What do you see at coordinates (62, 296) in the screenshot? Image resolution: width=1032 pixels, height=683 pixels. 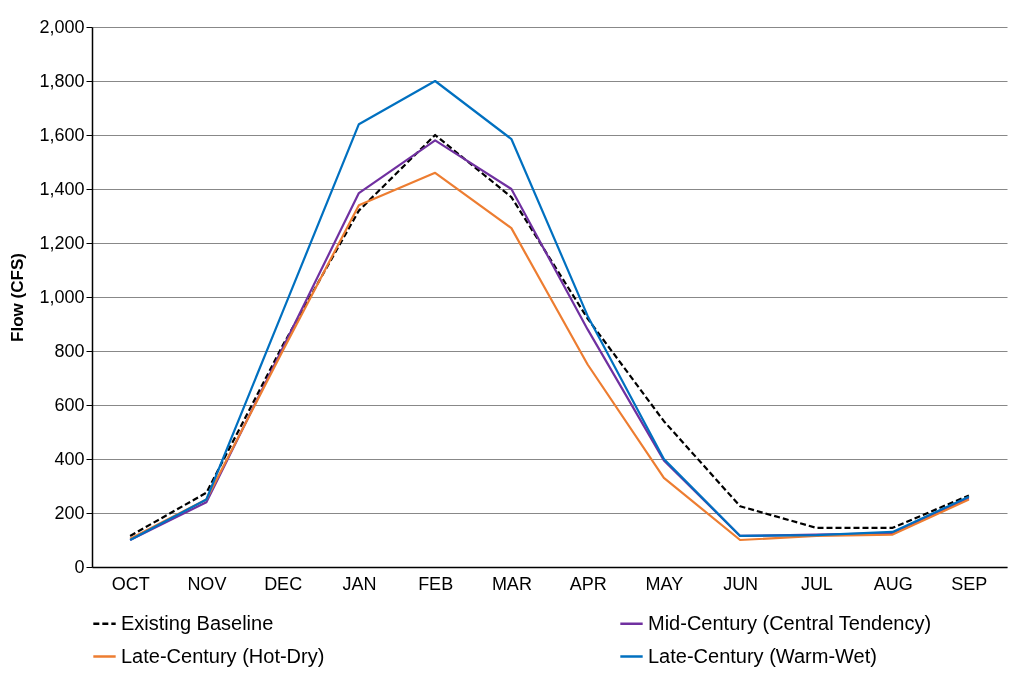 I see `y-tick-label: 1,000` at bounding box center [62, 296].